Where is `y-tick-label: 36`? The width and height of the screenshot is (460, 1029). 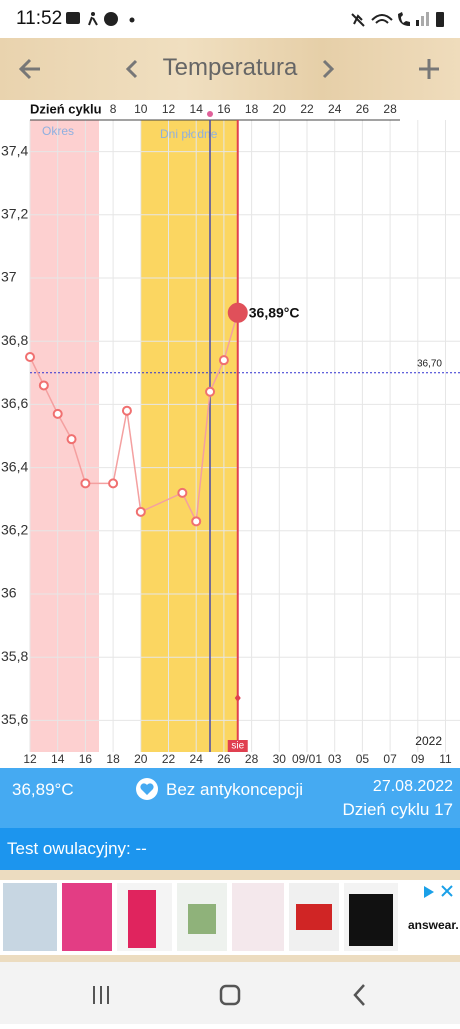
y-tick-label: 36 is located at coordinates (9, 593).